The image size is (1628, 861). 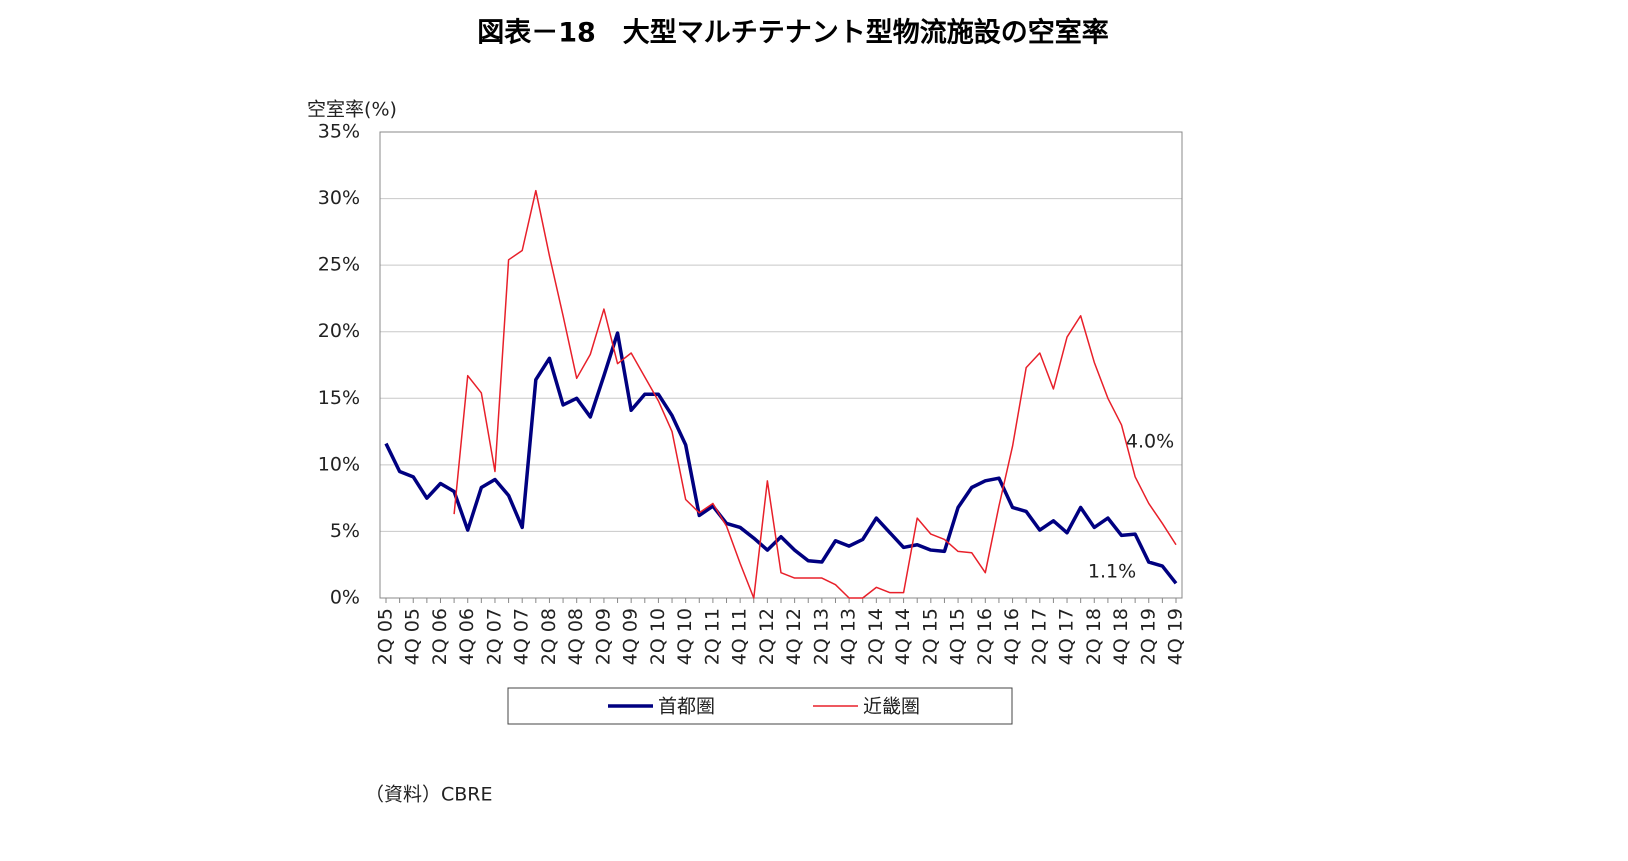 What do you see at coordinates (549, 636) in the screenshot?
I see `x-tick-label: 2Q 08` at bounding box center [549, 636].